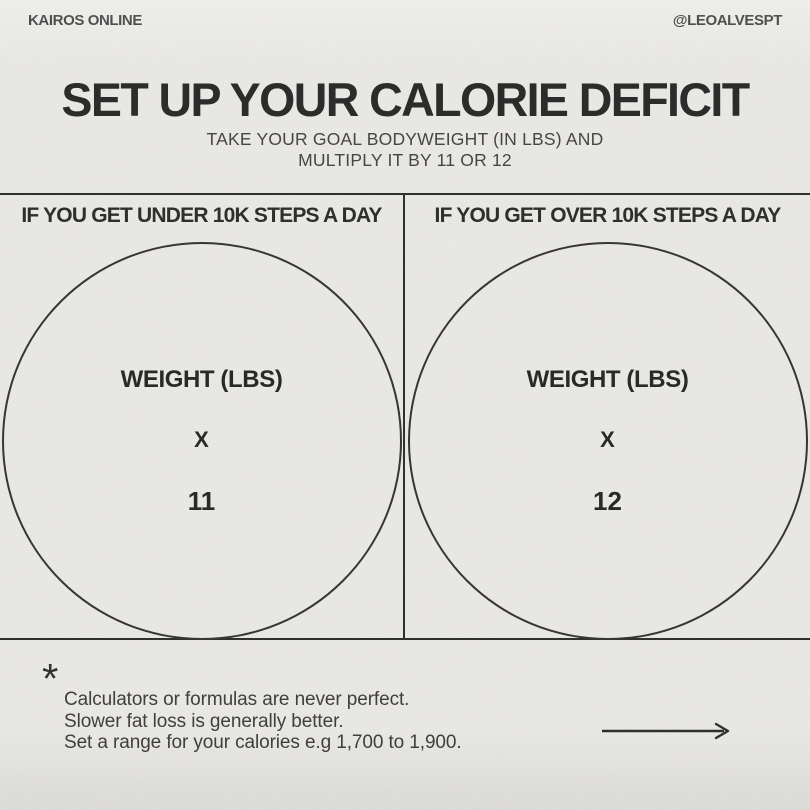 The image size is (810, 810). What do you see at coordinates (666, 731) in the screenshot?
I see `arrow-right-icon` at bounding box center [666, 731].